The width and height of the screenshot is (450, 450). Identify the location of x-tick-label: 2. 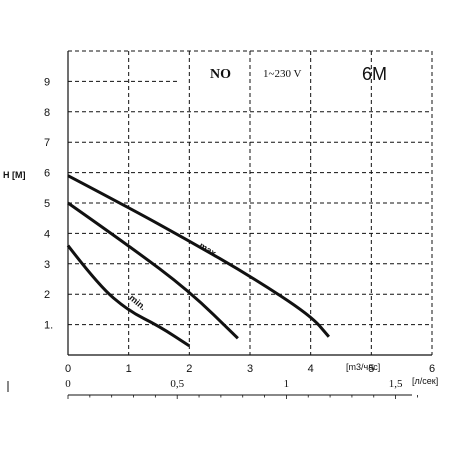
(189, 369).